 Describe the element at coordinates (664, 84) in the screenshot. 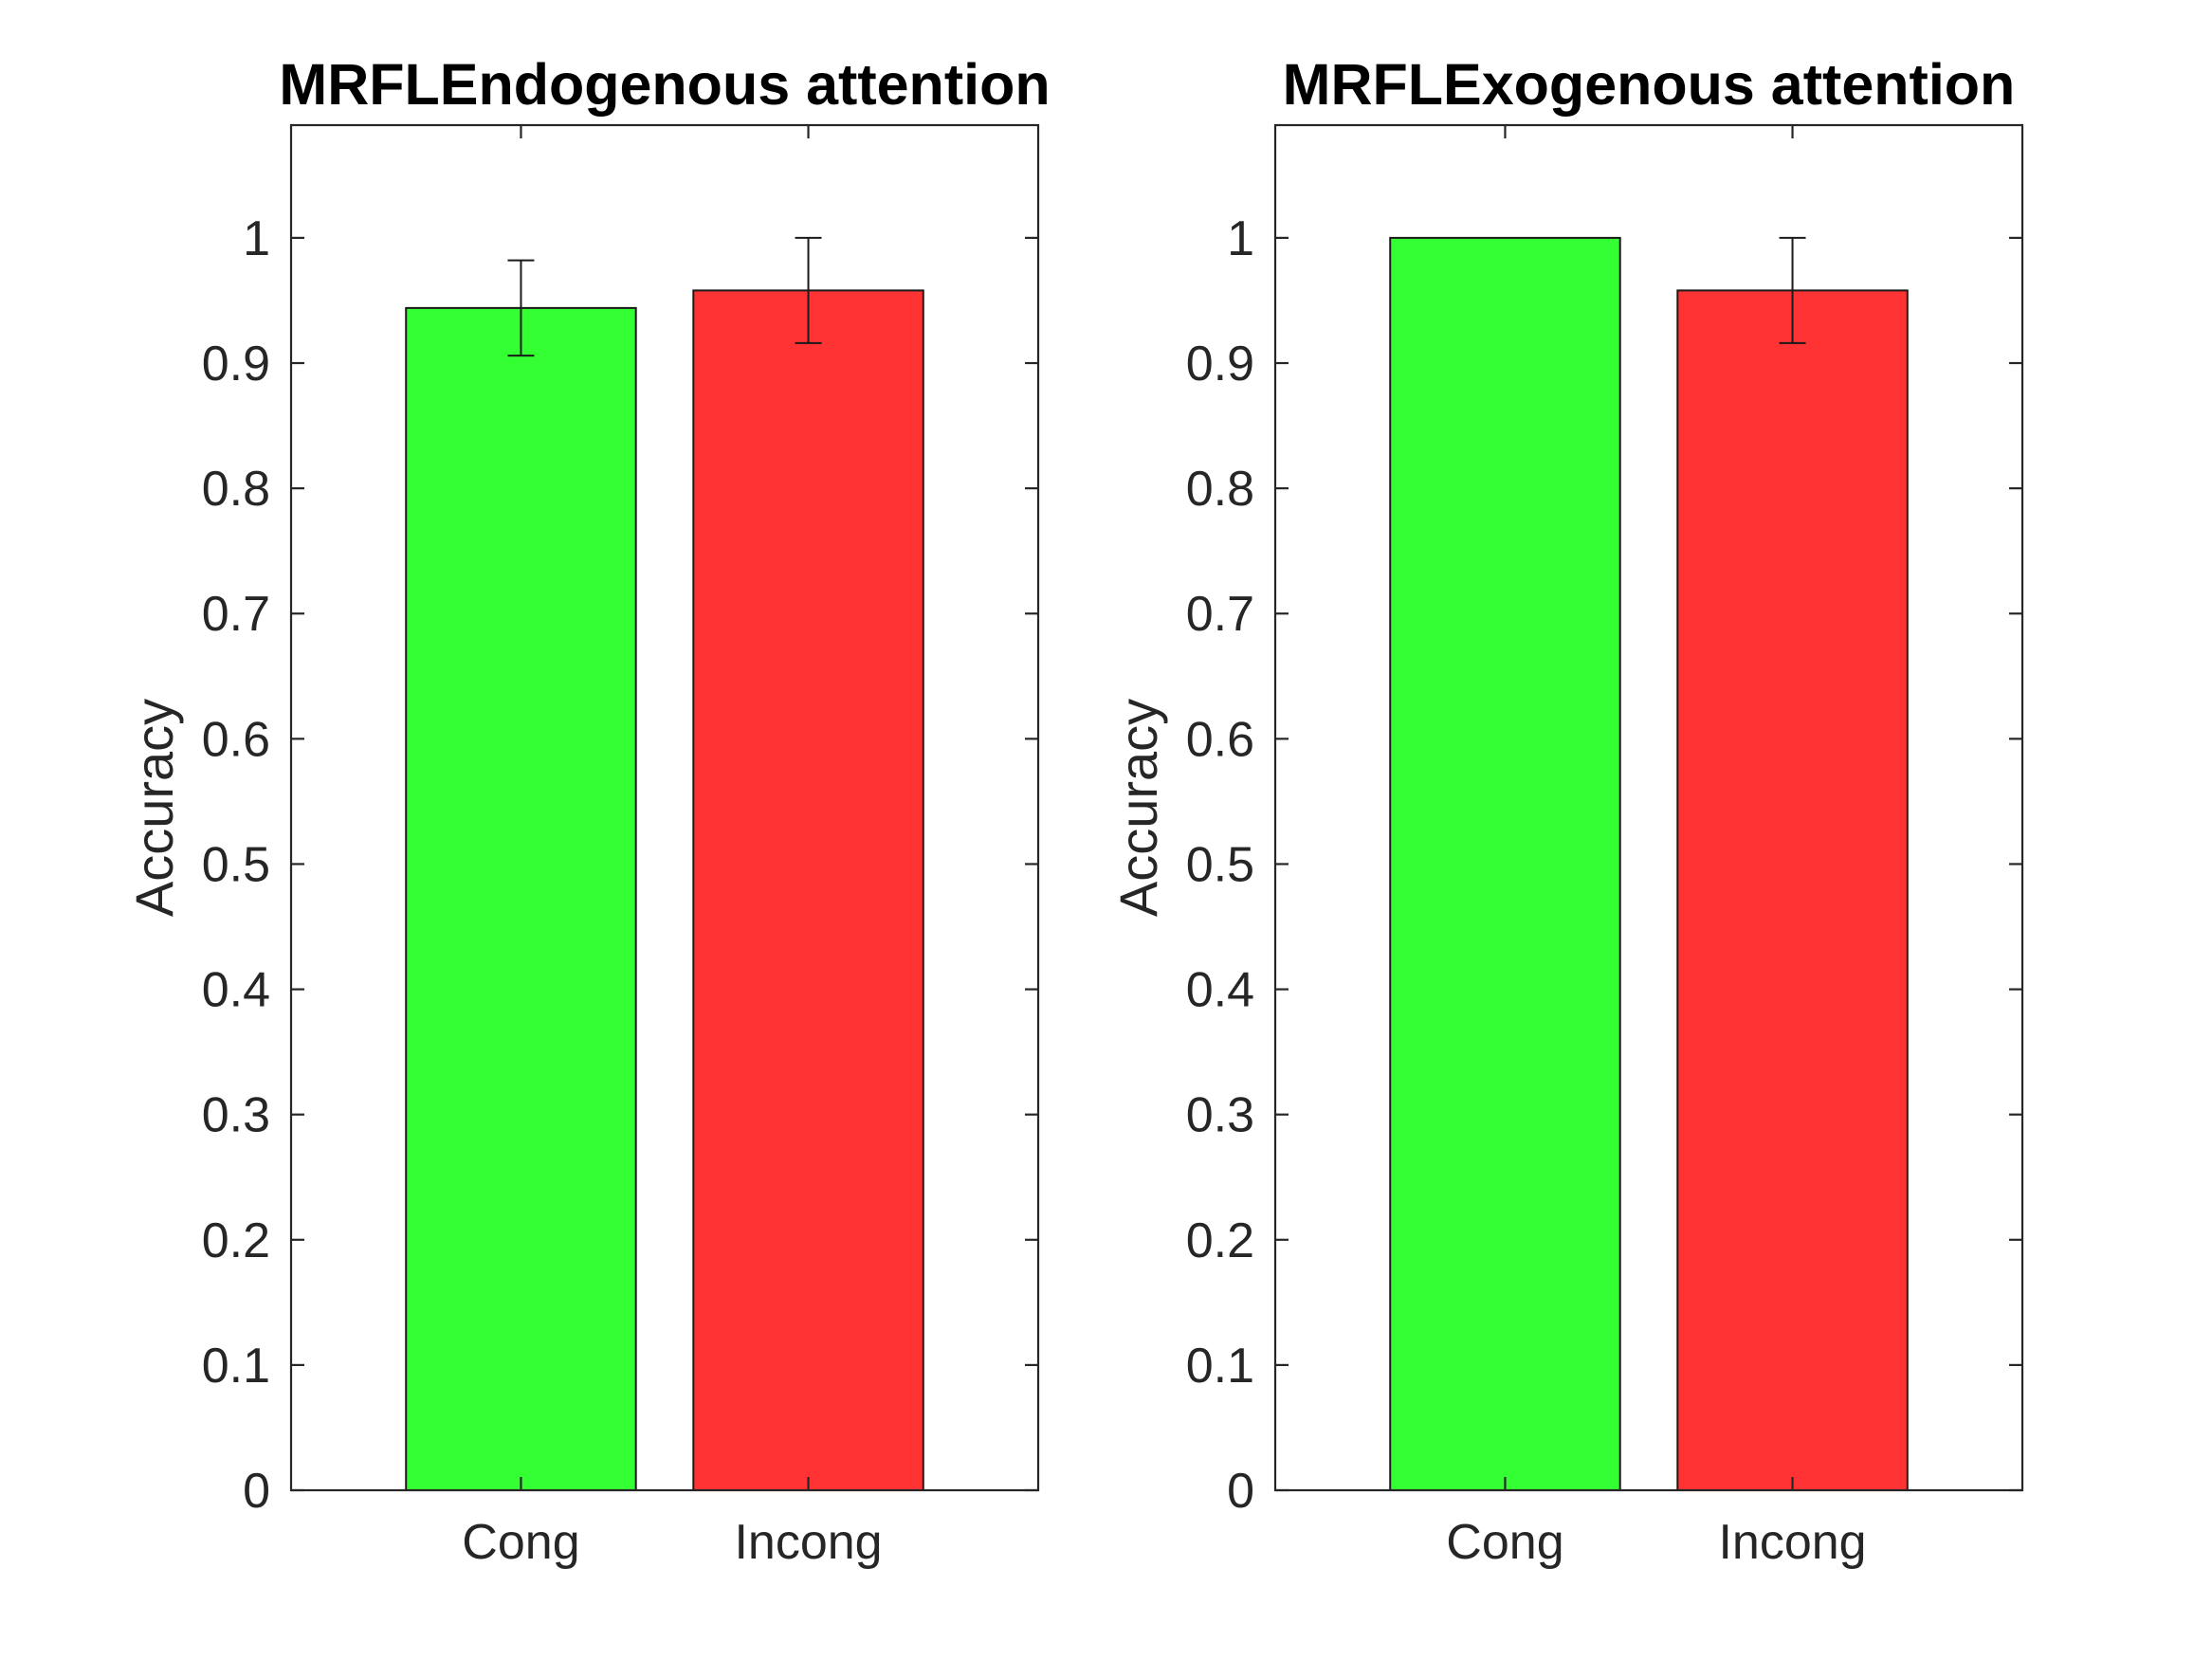

I see `chart-title: MRFLEndogenous attention` at that location.